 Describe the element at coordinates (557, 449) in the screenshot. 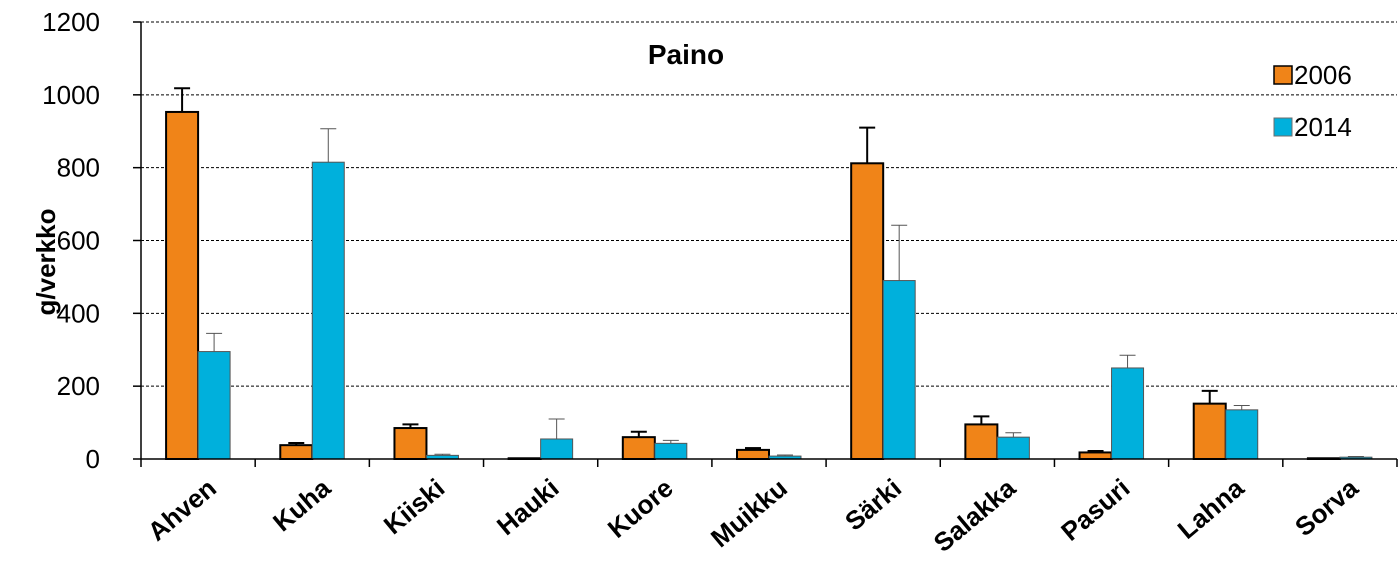

I see `bar-2014-hauki` at that location.